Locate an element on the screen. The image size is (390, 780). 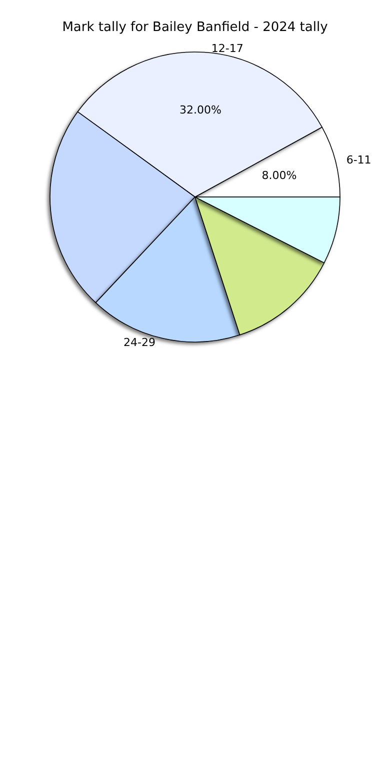
slice-label: 24-29 is located at coordinates (140, 342).